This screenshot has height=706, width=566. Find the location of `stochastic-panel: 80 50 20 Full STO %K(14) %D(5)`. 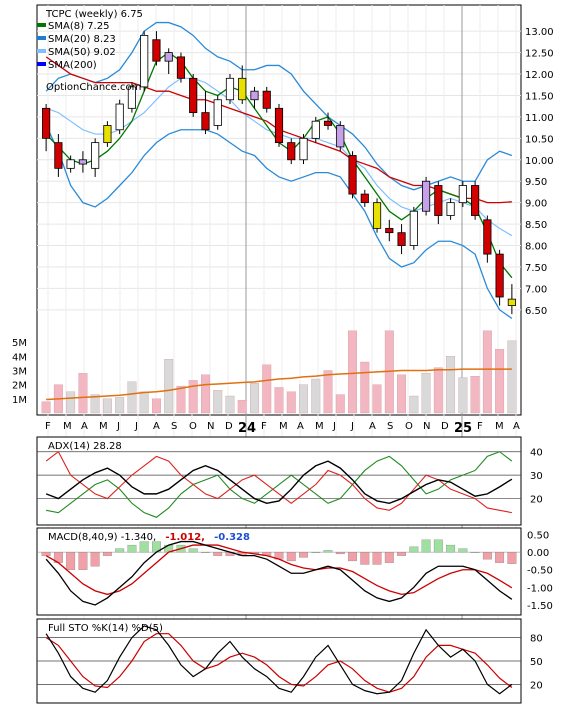

stochastic-panel: 80 50 20 Full STO %K(14) %D(5) is located at coordinates (289, 661).